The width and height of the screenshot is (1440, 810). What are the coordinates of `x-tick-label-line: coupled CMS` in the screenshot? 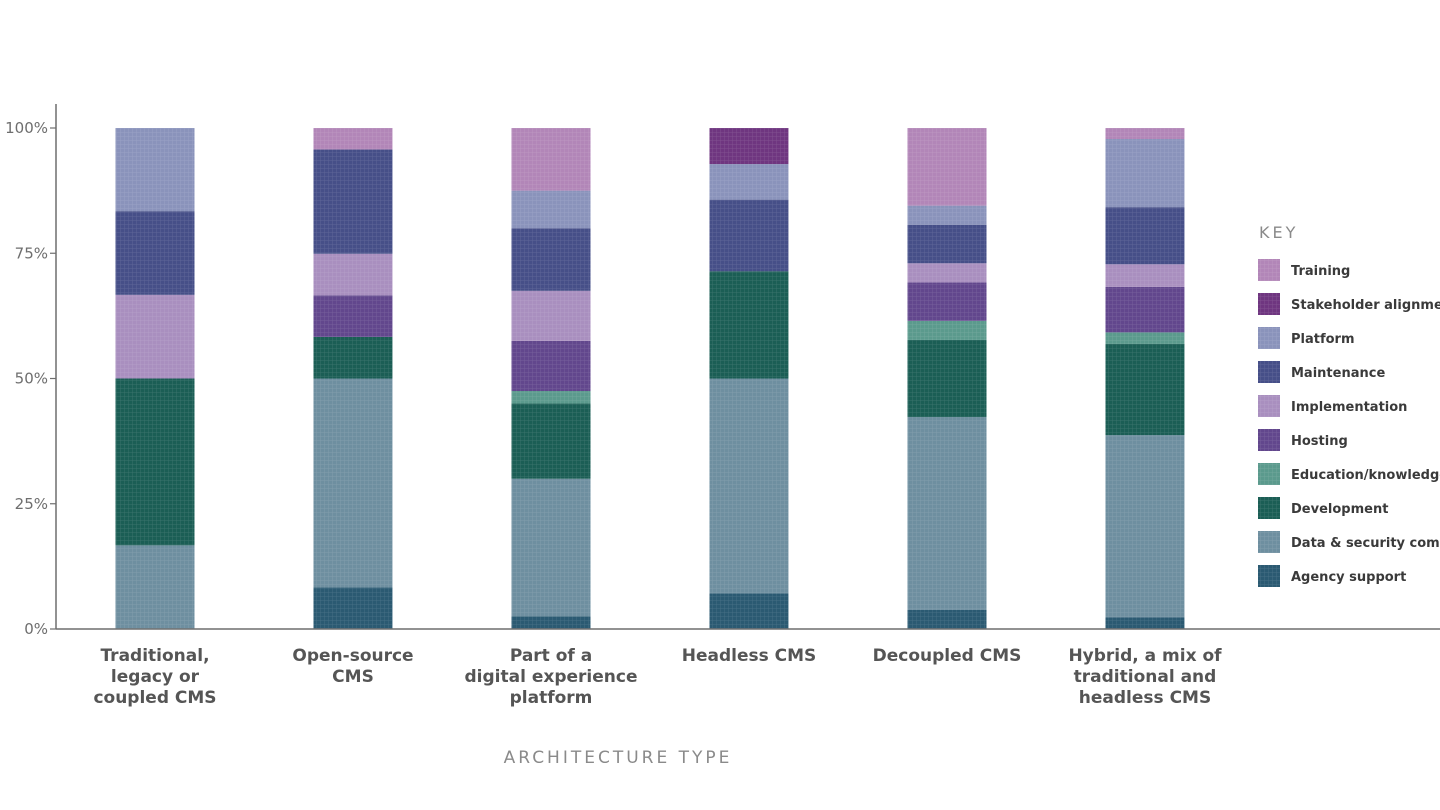 It's located at (154, 698).